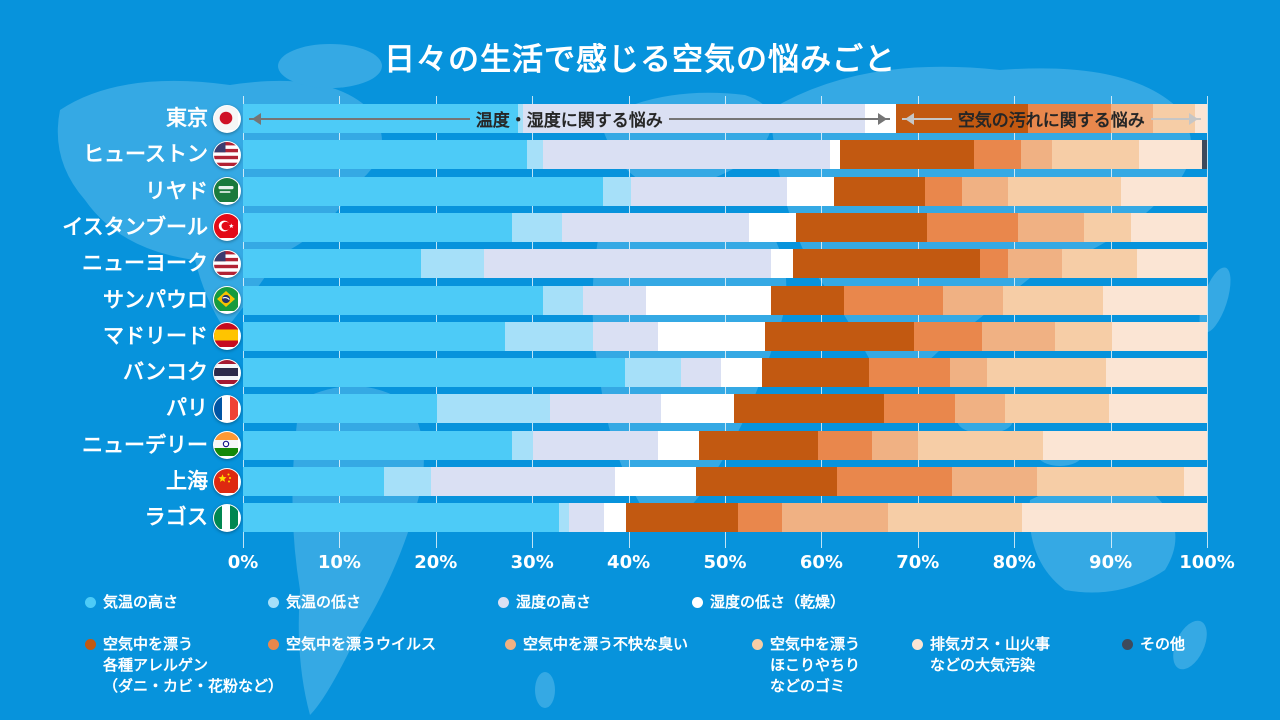 The width and height of the screenshot is (1280, 720). Describe the element at coordinates (532, 562) in the screenshot. I see `x-axis-tick: 30%` at that location.